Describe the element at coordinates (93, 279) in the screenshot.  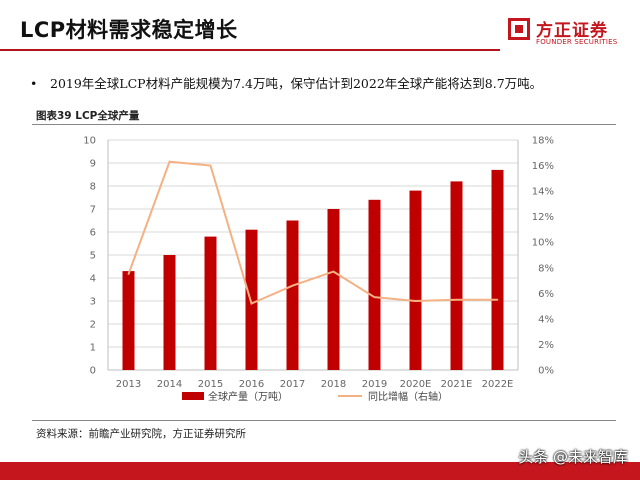
I see `y-left-tick-label: 4` at that location.